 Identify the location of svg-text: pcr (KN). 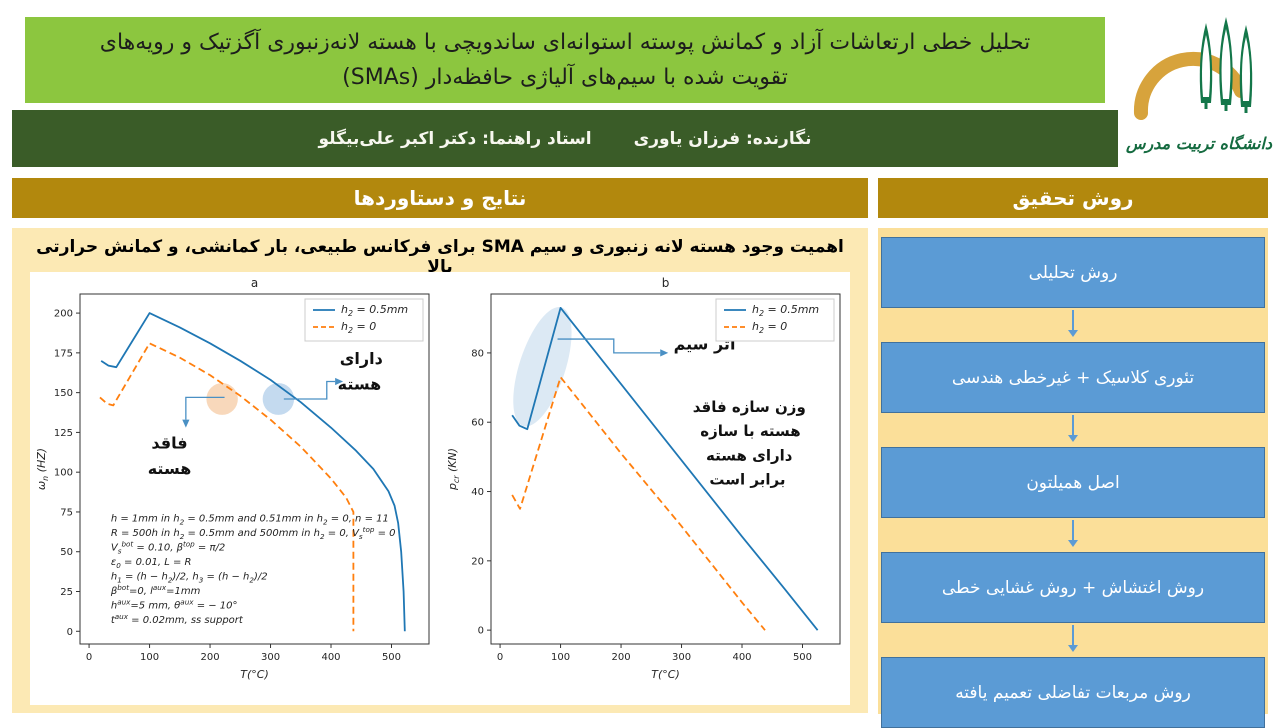
(453, 469).